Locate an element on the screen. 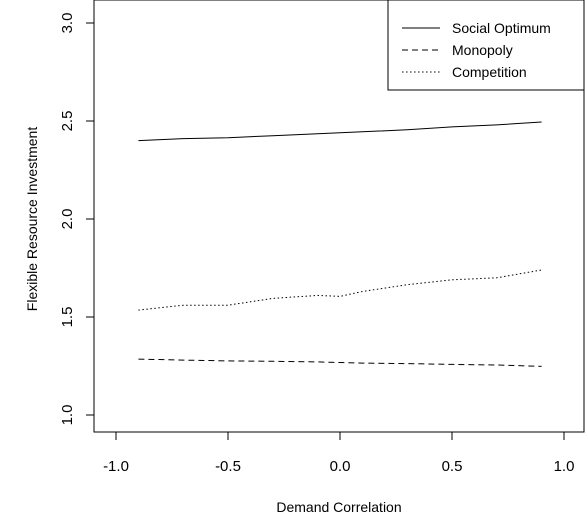 The height and width of the screenshot is (522, 585). y-axis: 1.0 1.5 2.0 2.5 3.0 is located at coordinates (77, 219).